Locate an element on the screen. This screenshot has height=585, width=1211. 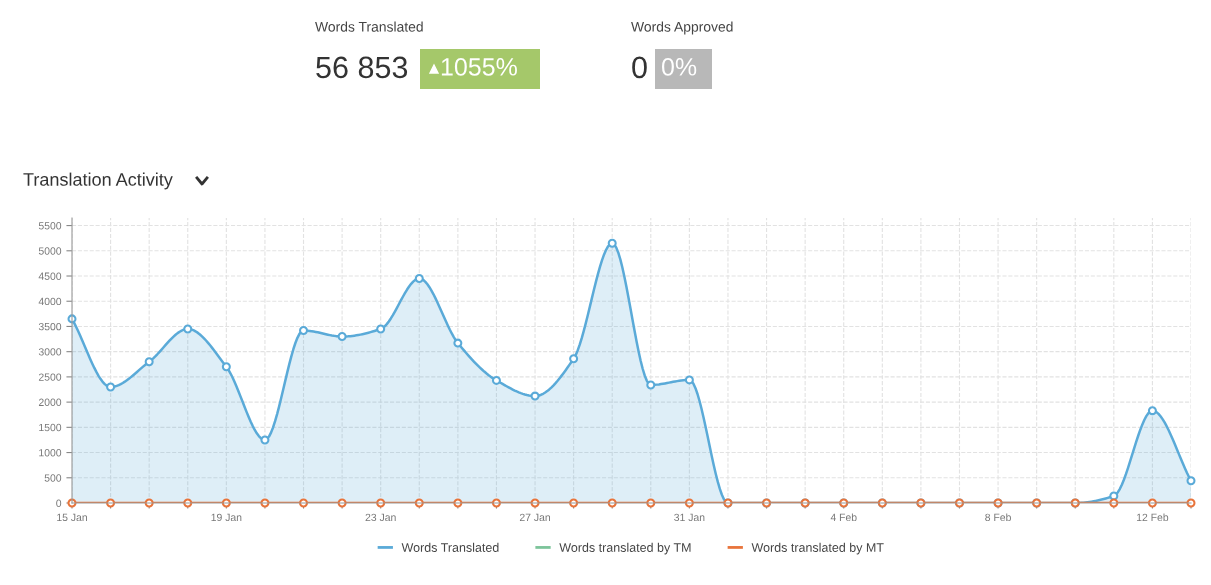
text: 0 is located at coordinates (639, 67).